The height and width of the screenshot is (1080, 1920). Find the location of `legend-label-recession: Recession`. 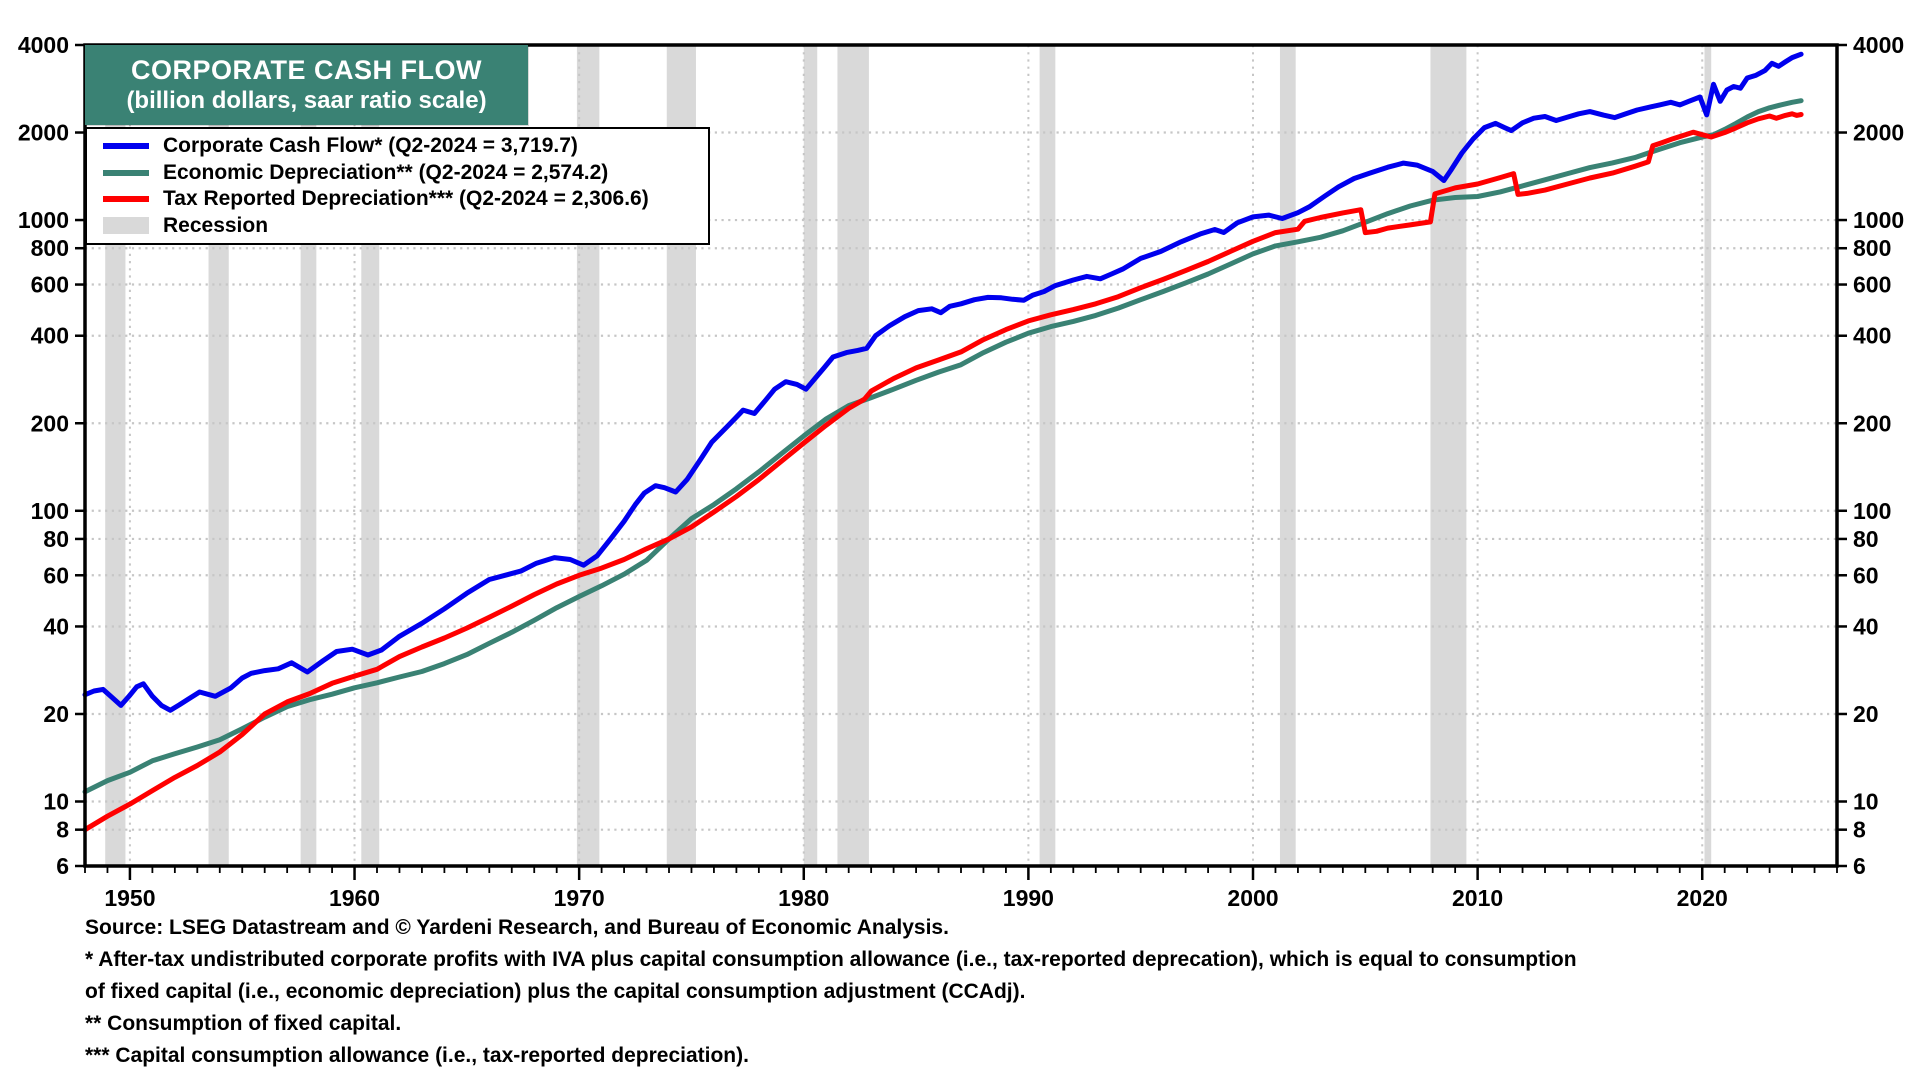

legend-label-recession: Recession is located at coordinates (216, 225).